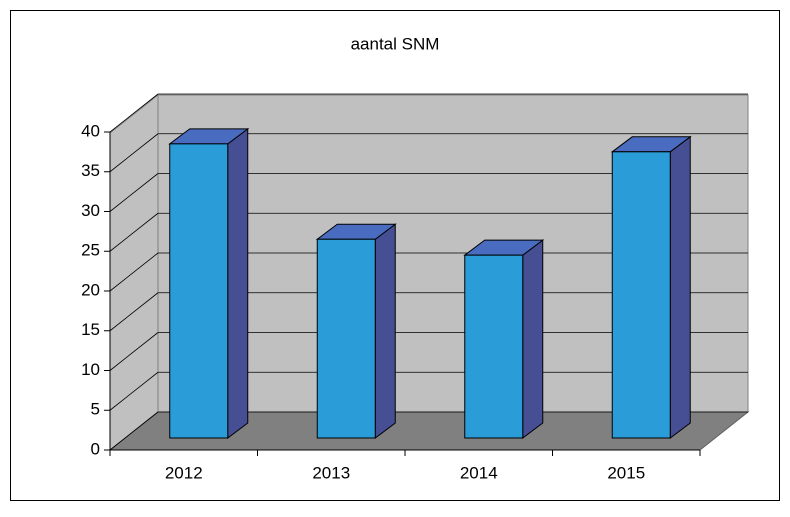 The width and height of the screenshot is (790, 517). I want to click on chart-title: aantal SNM, so click(395, 43).